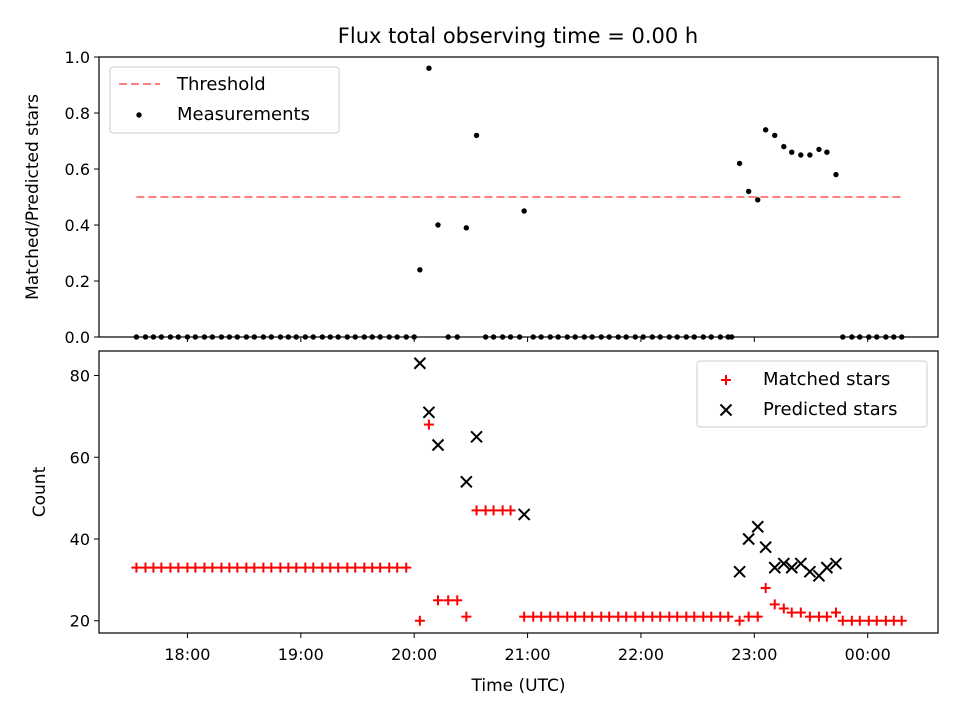 This screenshot has height=724, width=960. I want to click on y-axis-label: Count, so click(40, 491).